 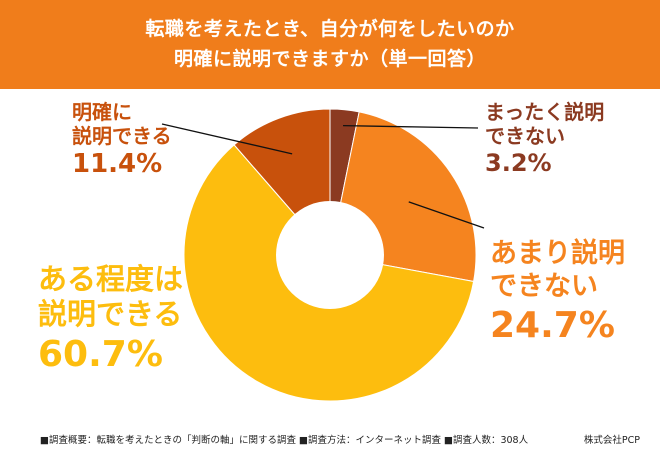 I want to click on slice-label-somewhat-able: ある程度は 説明できる 60.7%, so click(x=110, y=319).